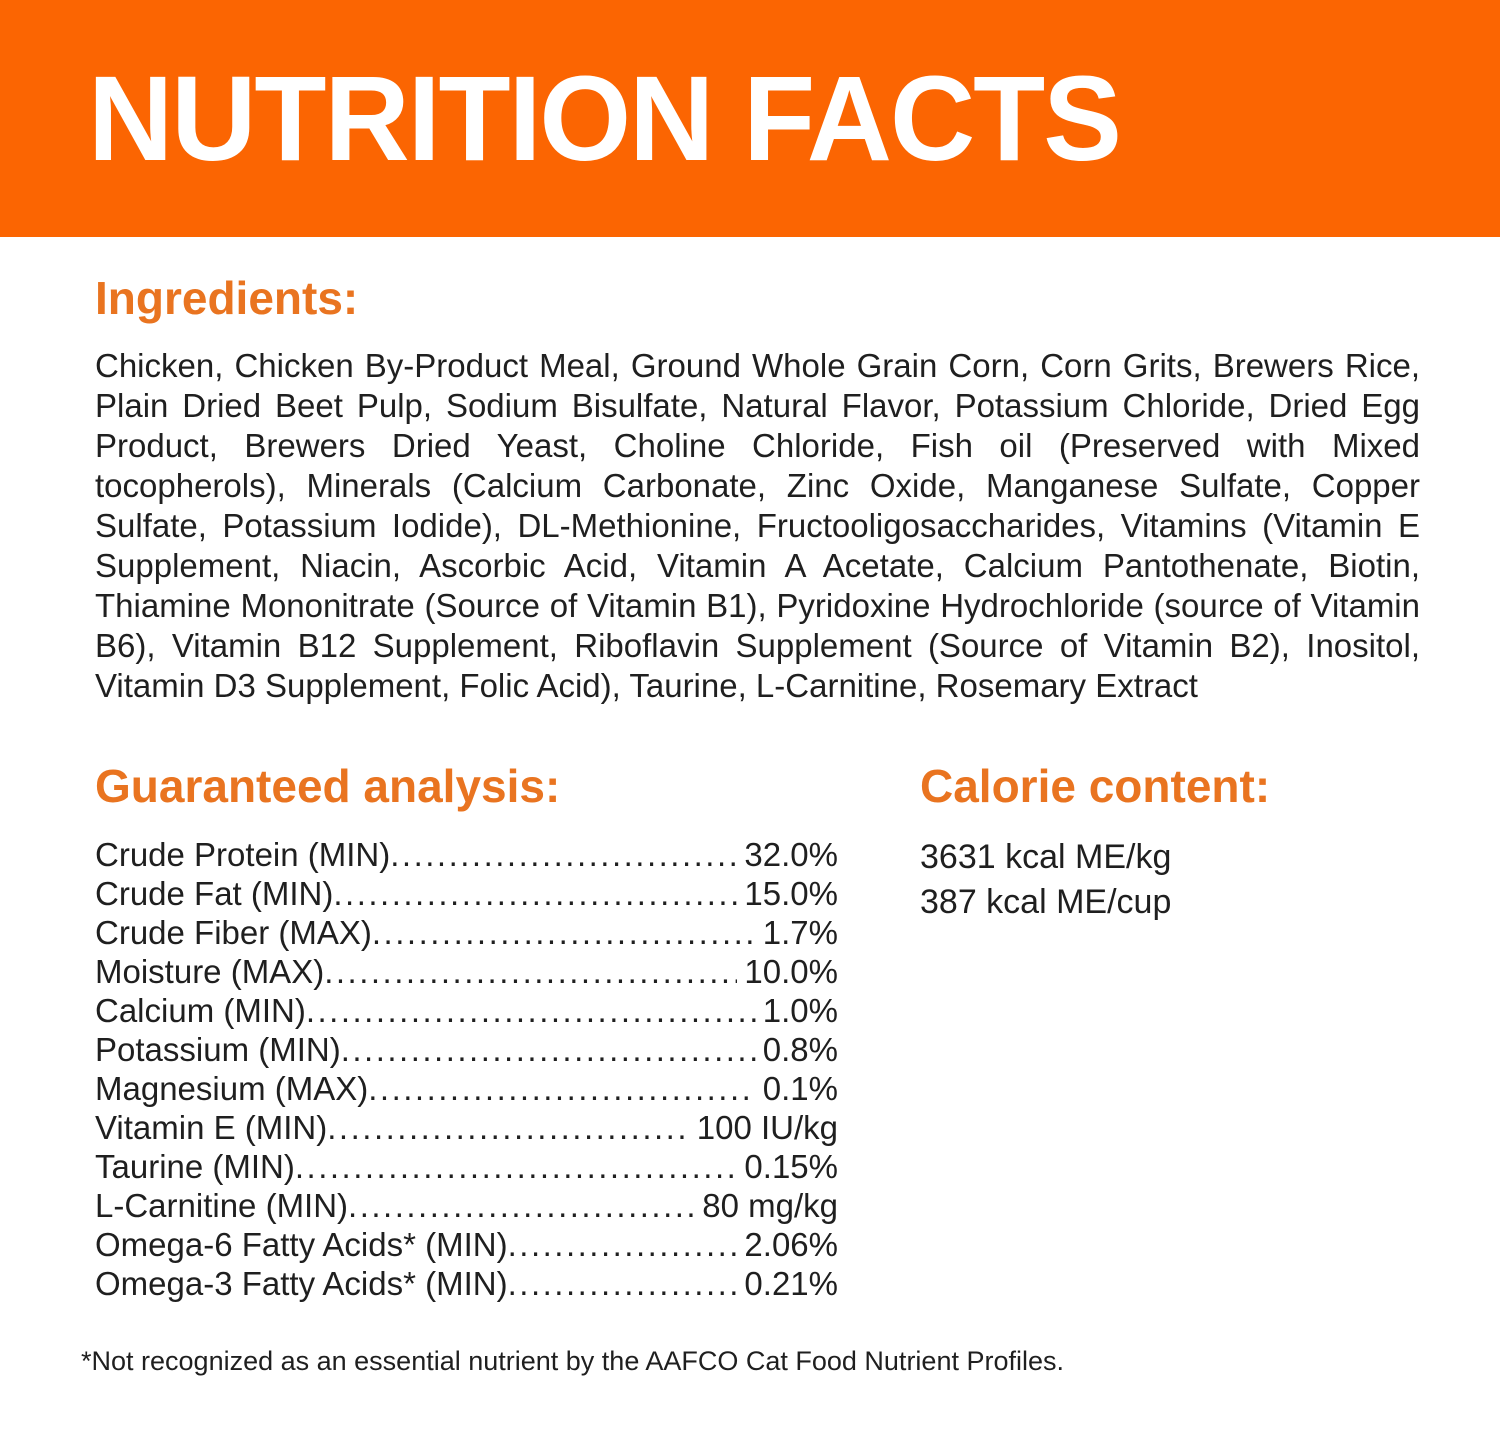 This screenshot has height=1429, width=1500. I want to click on analysis-value: 1.0%, so click(800, 1011).